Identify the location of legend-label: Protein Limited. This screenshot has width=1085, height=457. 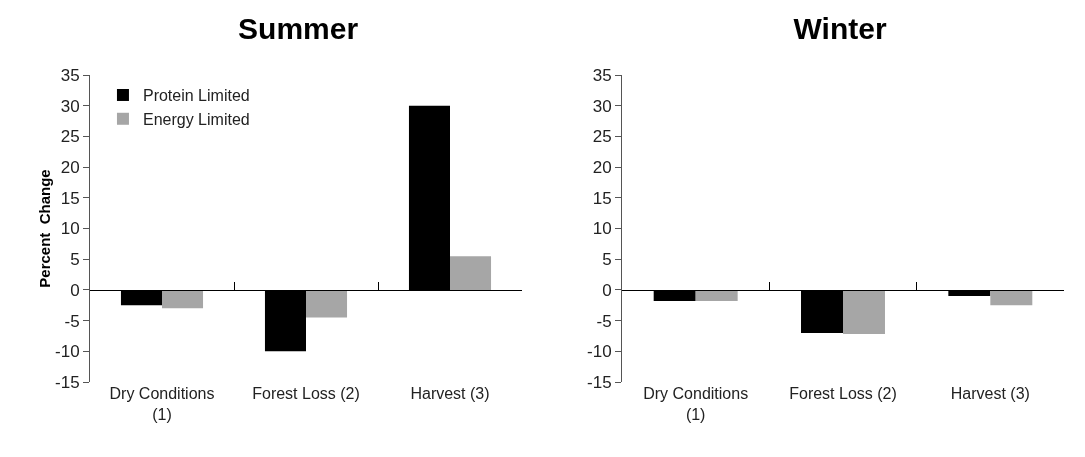
(196, 96).